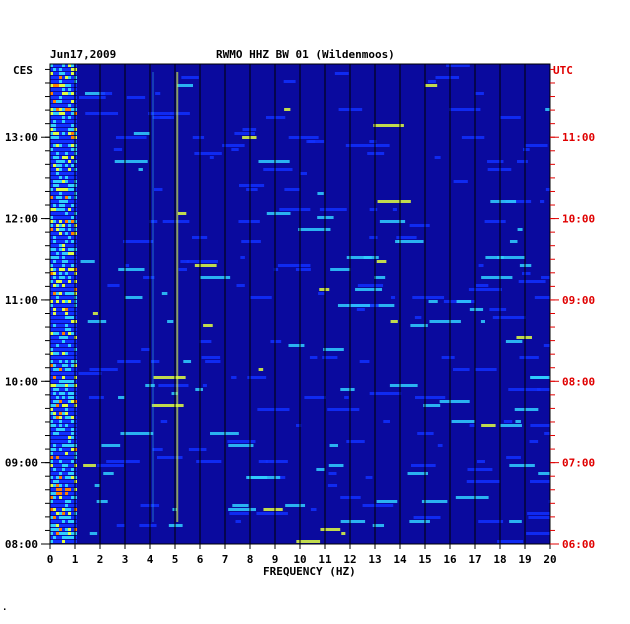  I want to click on x-tick-label: 19, so click(524, 559).